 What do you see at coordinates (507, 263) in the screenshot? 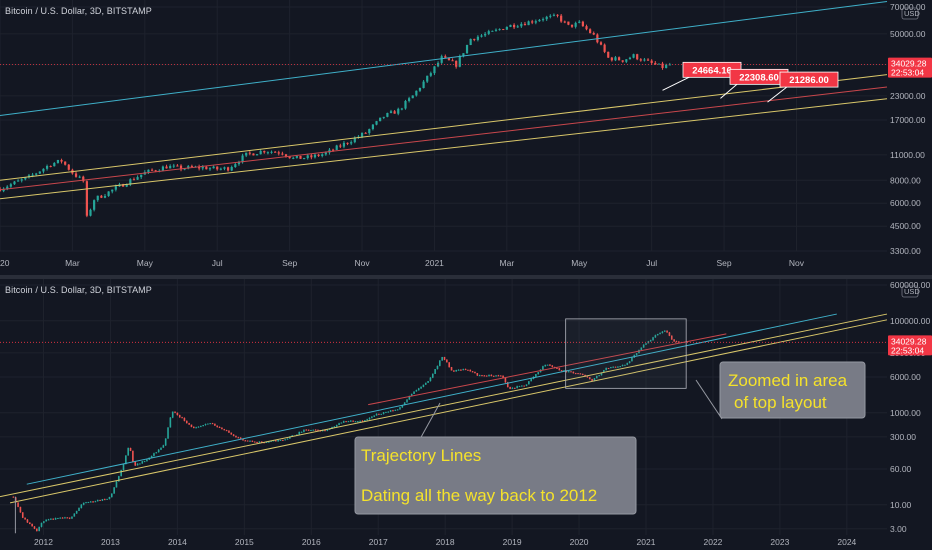
I see `time-tick-label: Mar` at bounding box center [507, 263].